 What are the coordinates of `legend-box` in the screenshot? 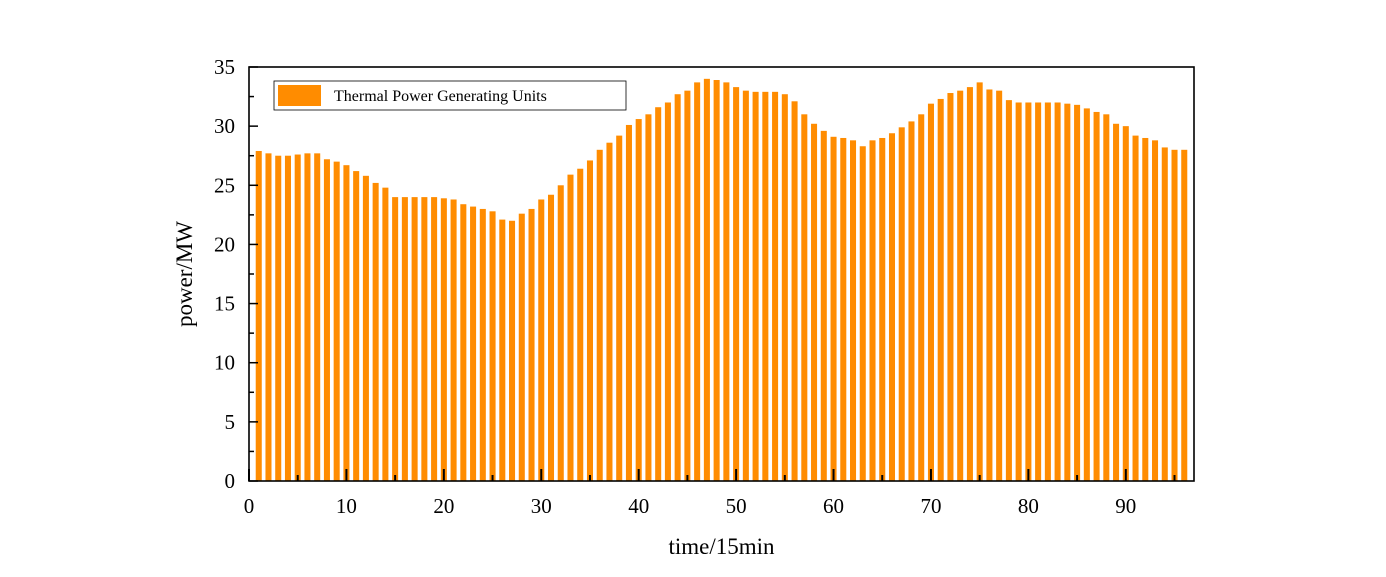 It's located at (450, 95).